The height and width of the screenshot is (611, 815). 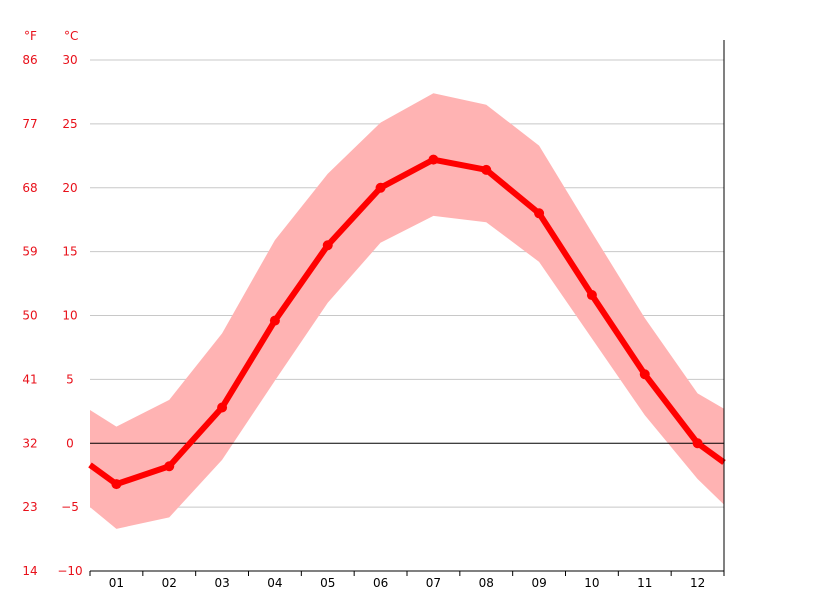 What do you see at coordinates (29, 124) in the screenshot?
I see `y-tick-fahrenheit: 77` at bounding box center [29, 124].